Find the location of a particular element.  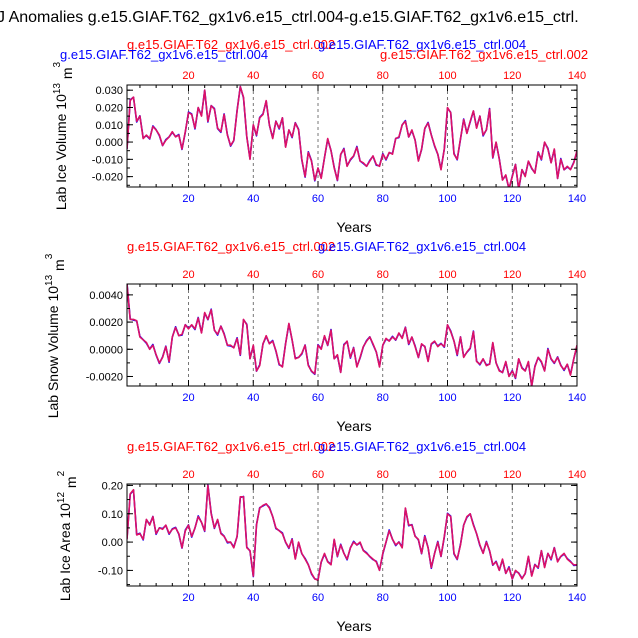

y-tick-label: 0.10 is located at coordinates (112, 515).